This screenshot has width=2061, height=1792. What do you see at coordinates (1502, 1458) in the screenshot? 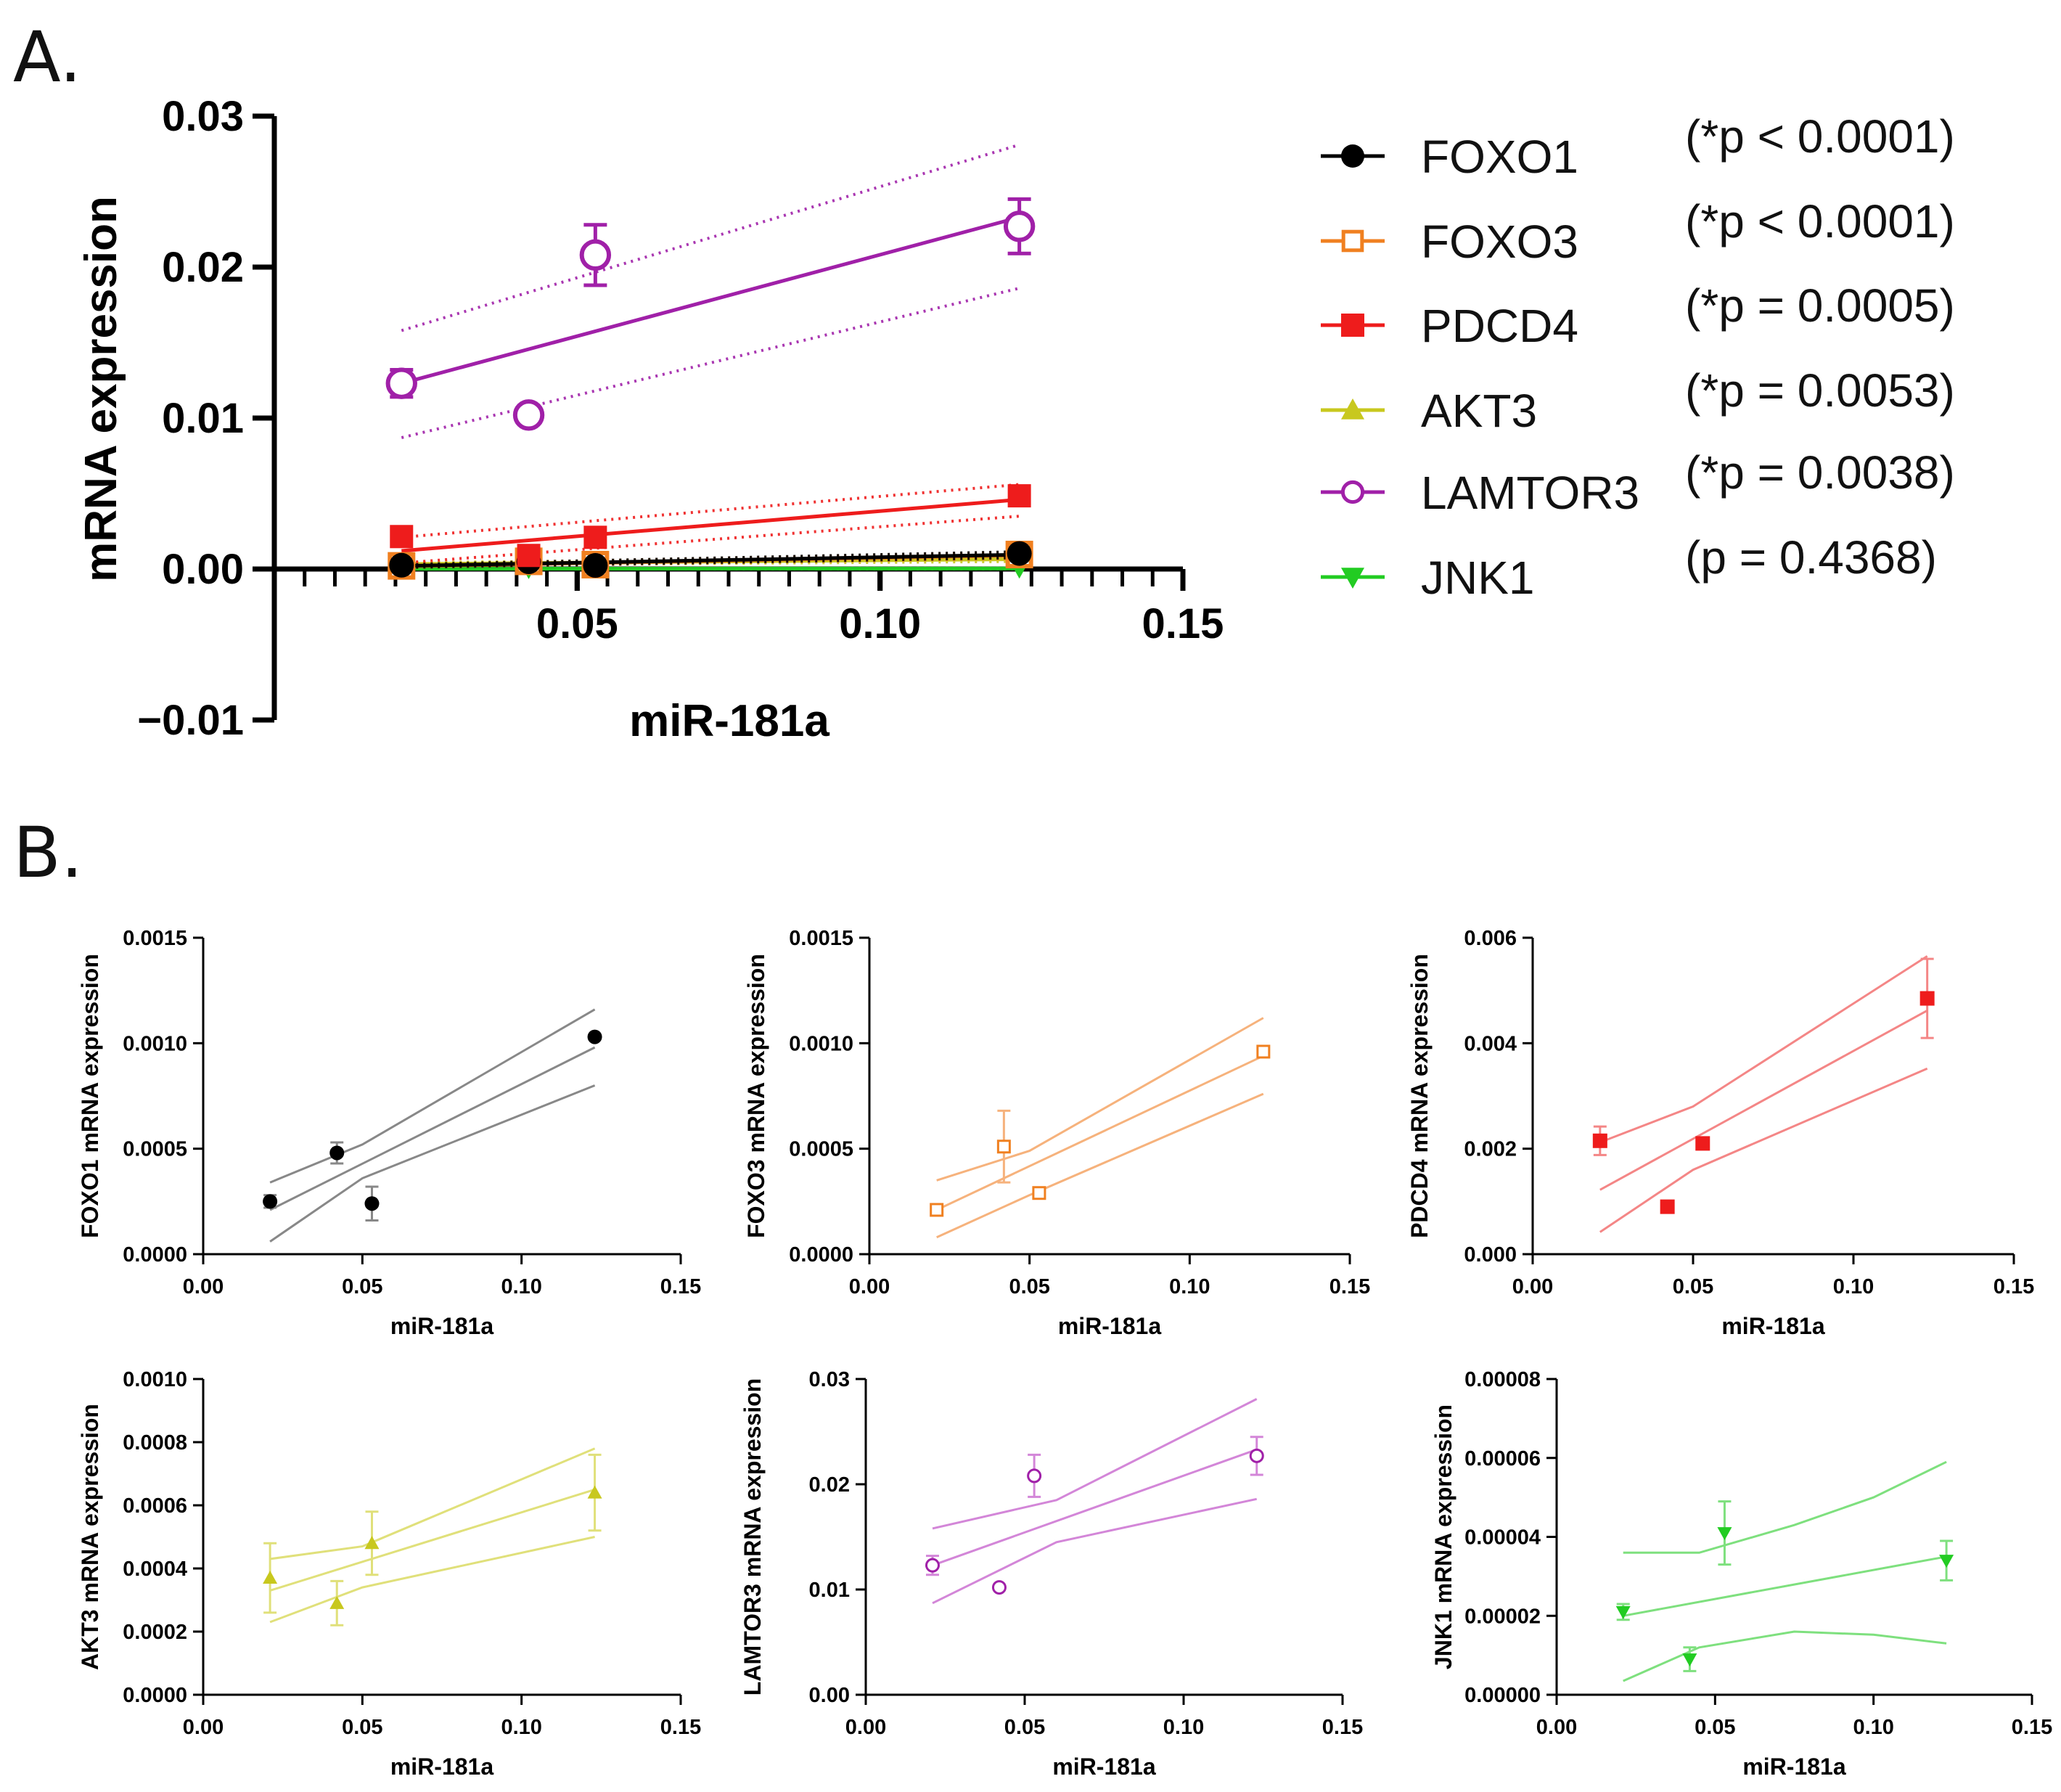
I see `y-tick-label: 0.00006` at bounding box center [1502, 1458].